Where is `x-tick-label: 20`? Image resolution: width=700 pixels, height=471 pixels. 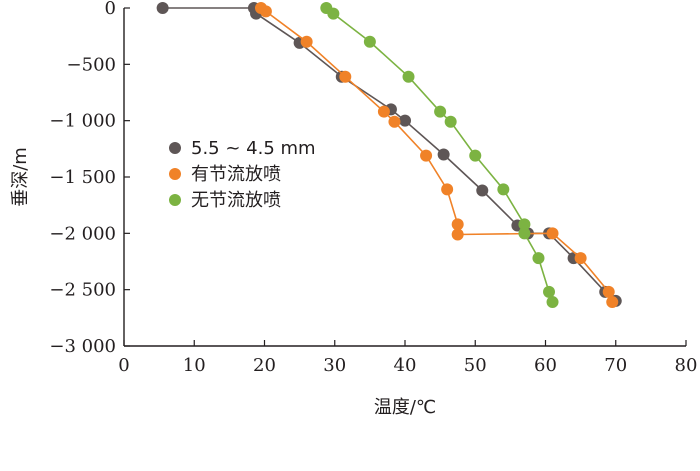 x-tick-label: 20 is located at coordinates (264, 365).